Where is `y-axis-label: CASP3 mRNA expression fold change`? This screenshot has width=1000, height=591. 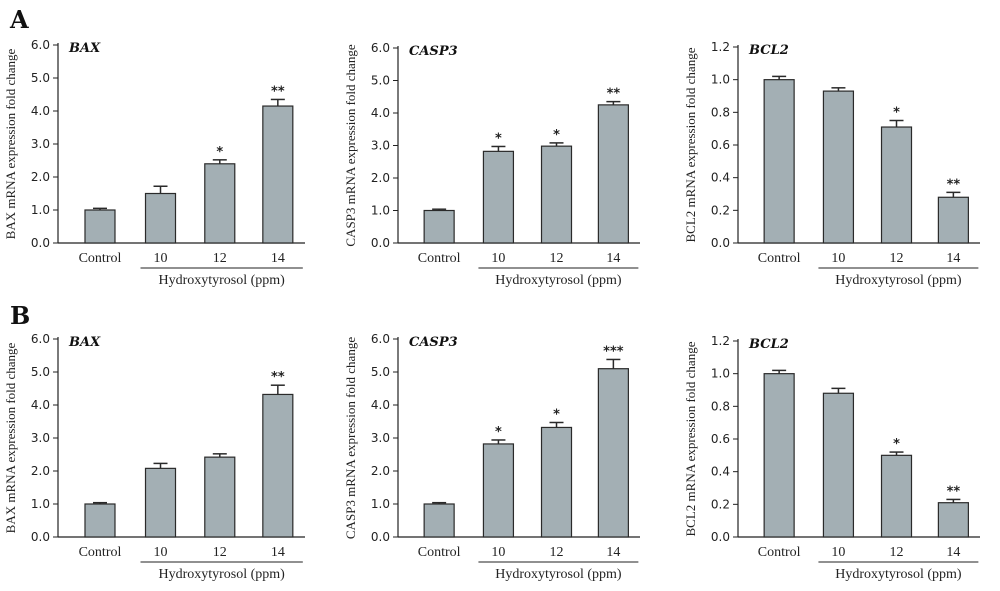
y-axis-label: CASP3 mRNA expression fold change is located at coordinates (350, 145).